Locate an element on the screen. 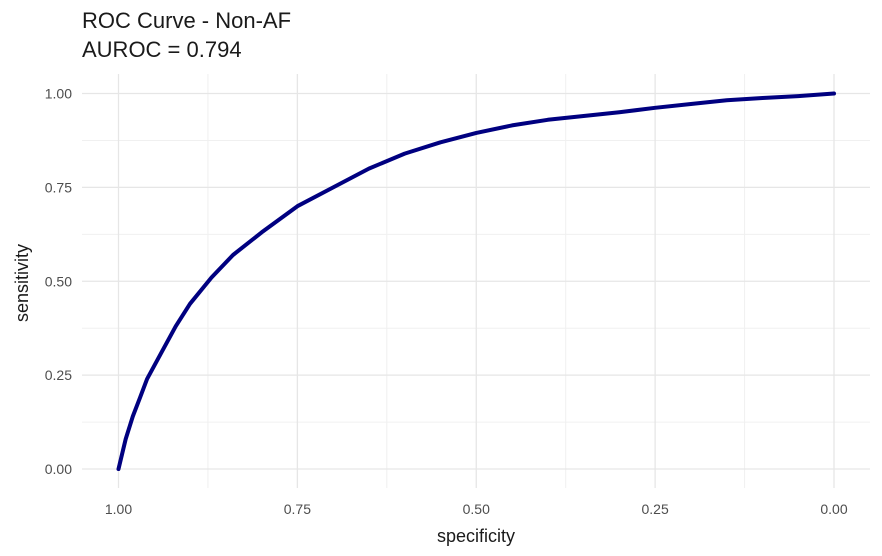 The width and height of the screenshot is (882, 556). y-tick-label: 0.50 is located at coordinates (58, 281).